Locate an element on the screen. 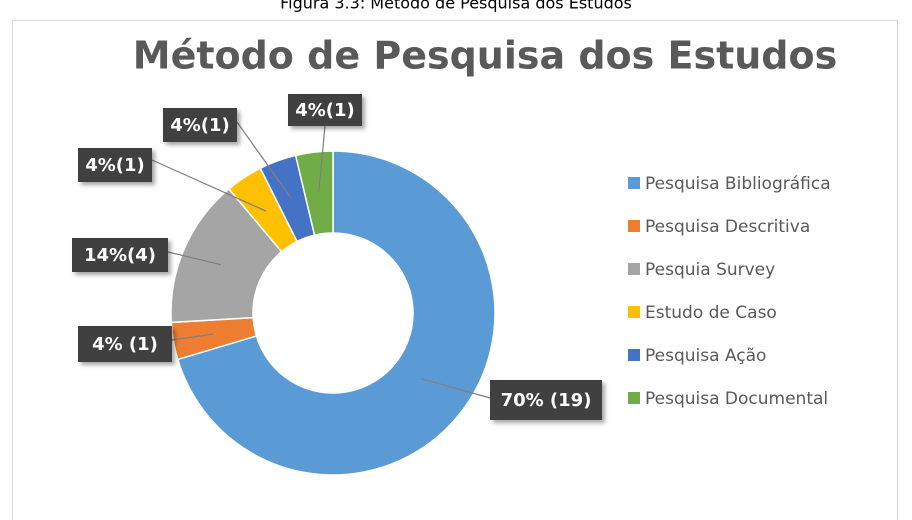 This screenshot has height=520, width=912. data-label: 14%(4) is located at coordinates (120, 255).